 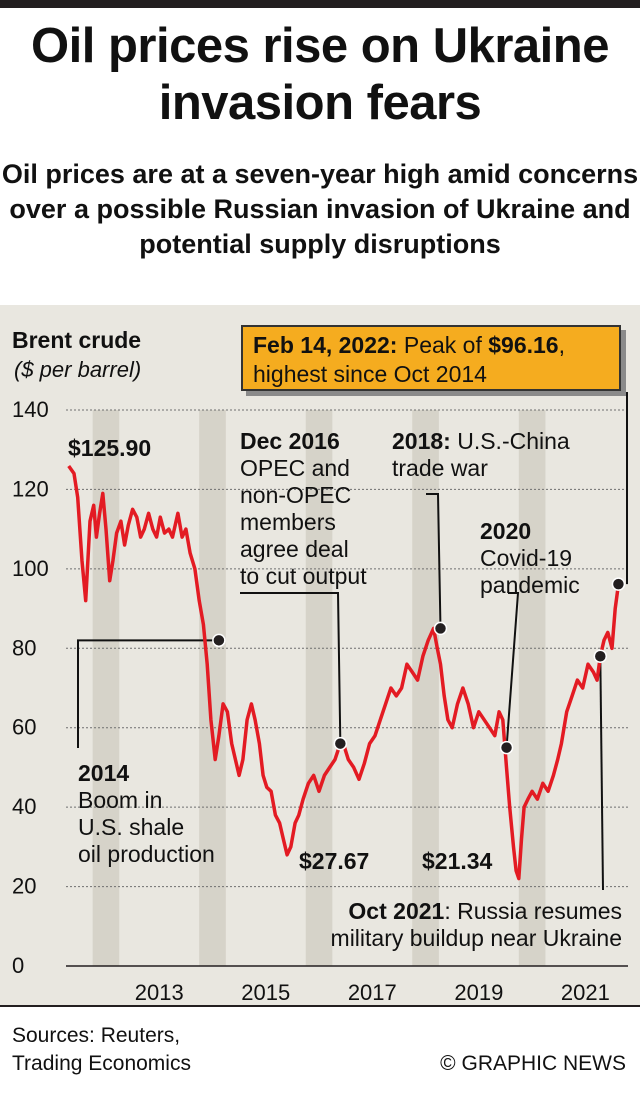 What do you see at coordinates (440, 468) in the screenshot?
I see `annotation-2018-line-2: trade war` at bounding box center [440, 468].